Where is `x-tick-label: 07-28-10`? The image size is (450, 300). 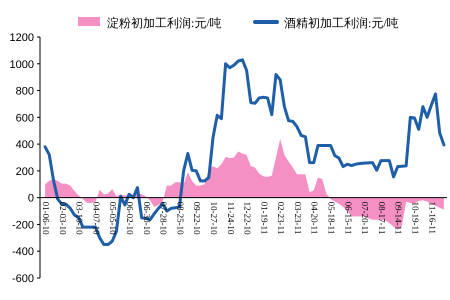 x-tick-label: 07-28-10 is located at coordinates (163, 219).